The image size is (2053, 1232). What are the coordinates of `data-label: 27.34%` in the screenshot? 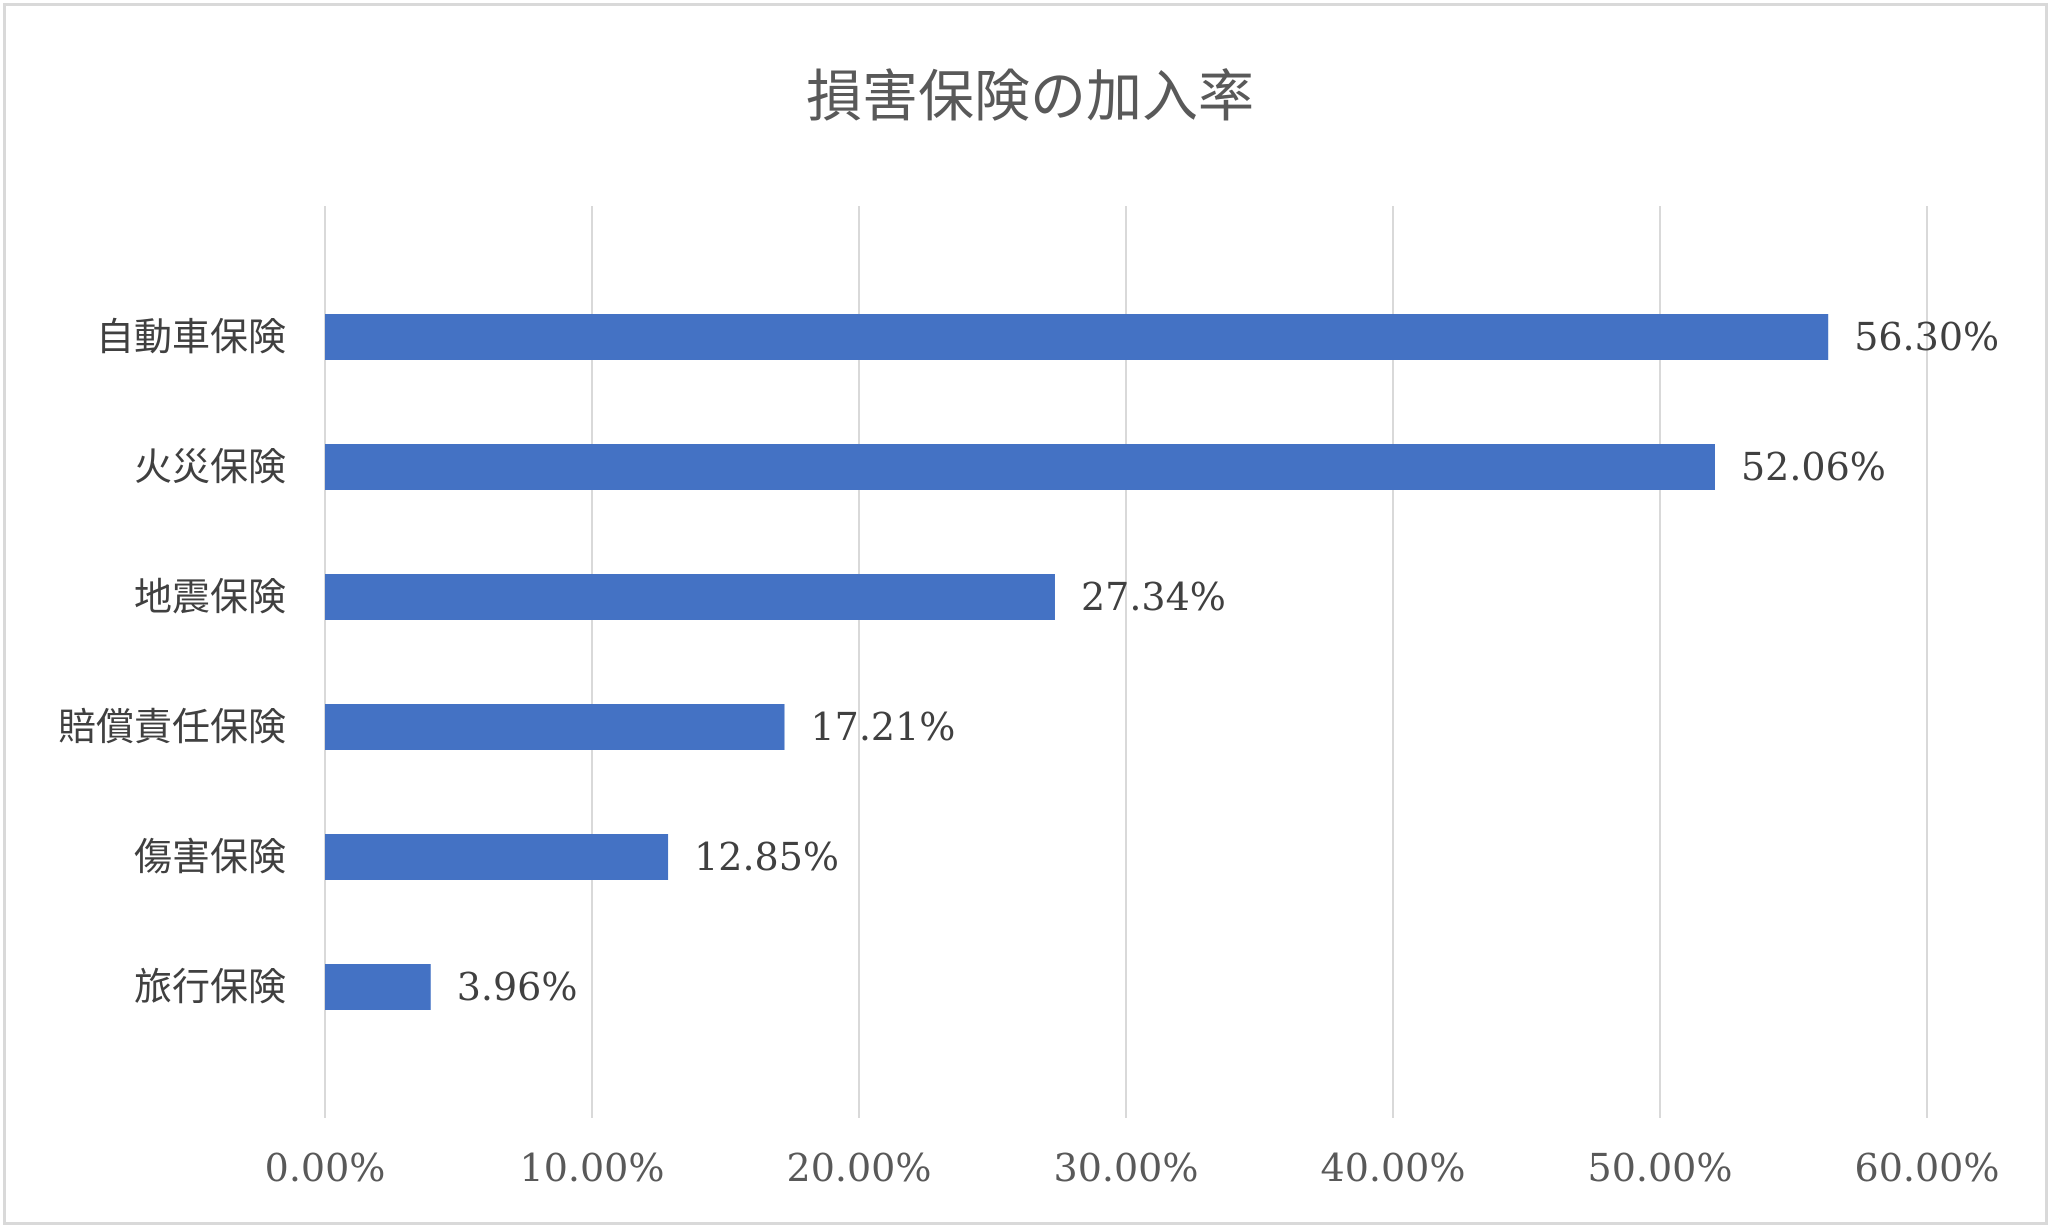 It's located at (1153, 597).